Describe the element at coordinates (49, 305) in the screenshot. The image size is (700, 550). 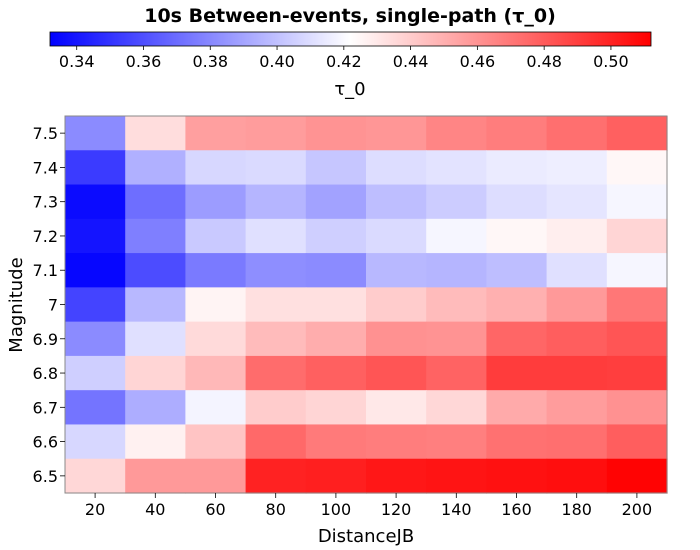
I see `y-axis-ticks: 7.5 7.4 7.3 7.2 7.1 7 6.9 6.8 6.7 6.6 6.5` at that location.